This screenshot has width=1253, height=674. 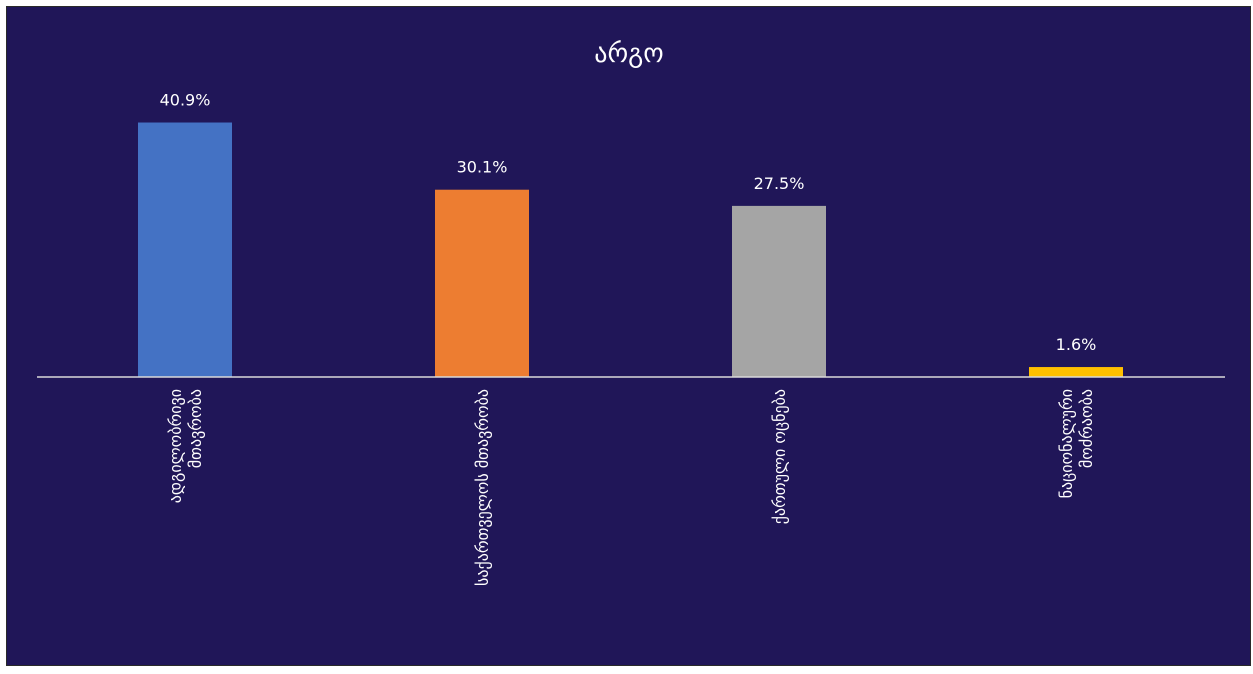 I want to click on category-label-3-line-1: ქართული ოცნება, so click(x=779, y=456).